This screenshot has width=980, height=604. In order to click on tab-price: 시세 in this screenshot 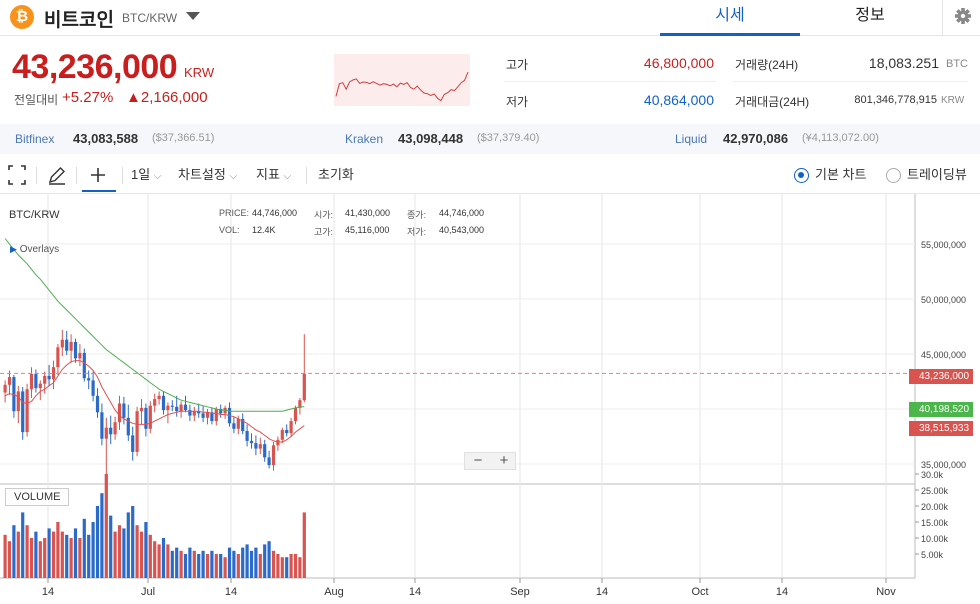, I will do `click(730, 18)`.